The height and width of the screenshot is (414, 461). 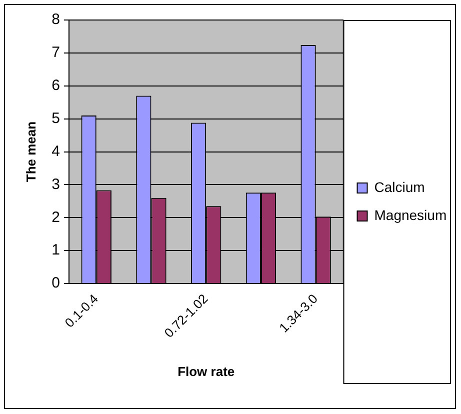 I want to click on legend-label: Calcium, so click(x=399, y=186).